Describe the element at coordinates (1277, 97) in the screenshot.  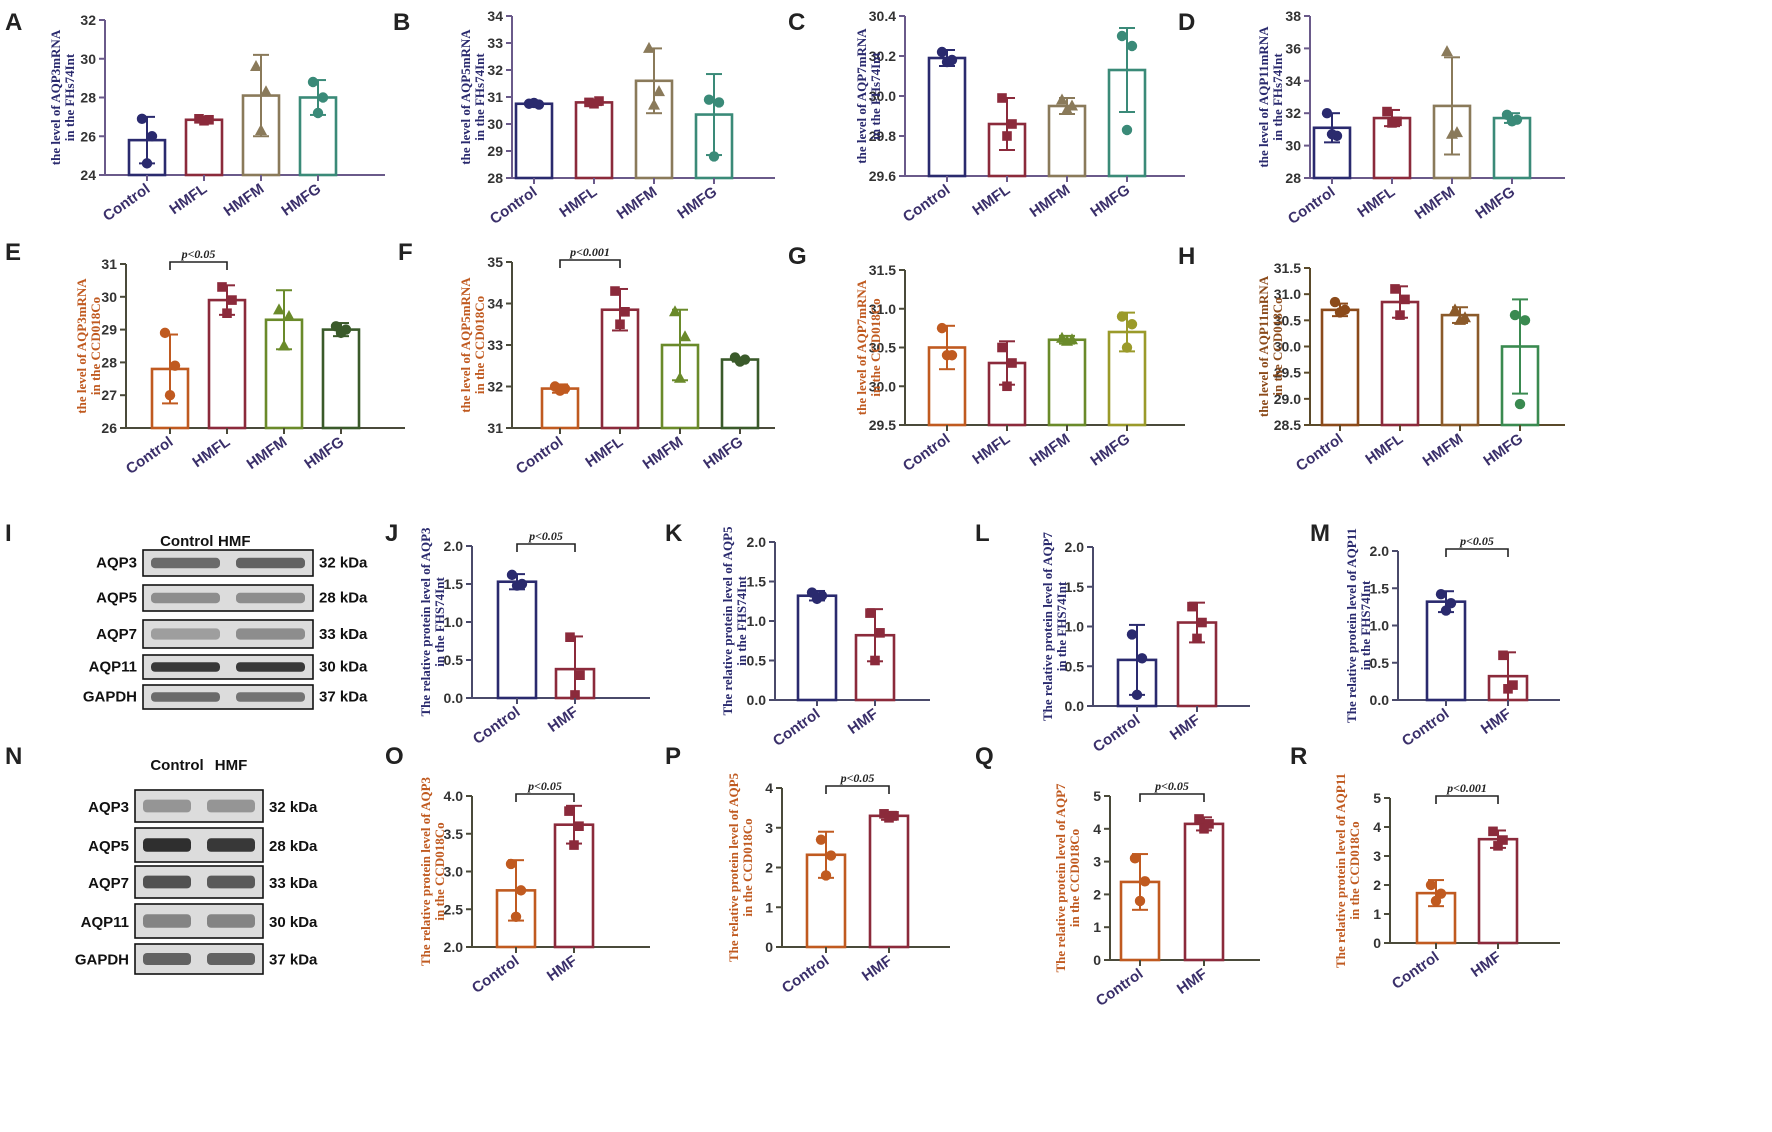
I see `y-axis-label: in the FHs74Int` at that location.